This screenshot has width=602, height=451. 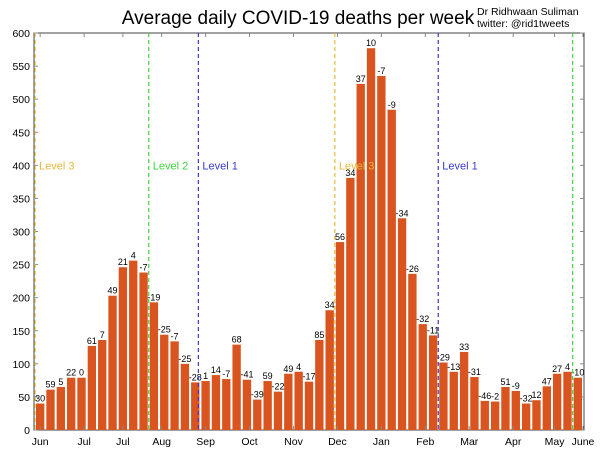 I want to click on bar-label: 56, so click(x=340, y=237).